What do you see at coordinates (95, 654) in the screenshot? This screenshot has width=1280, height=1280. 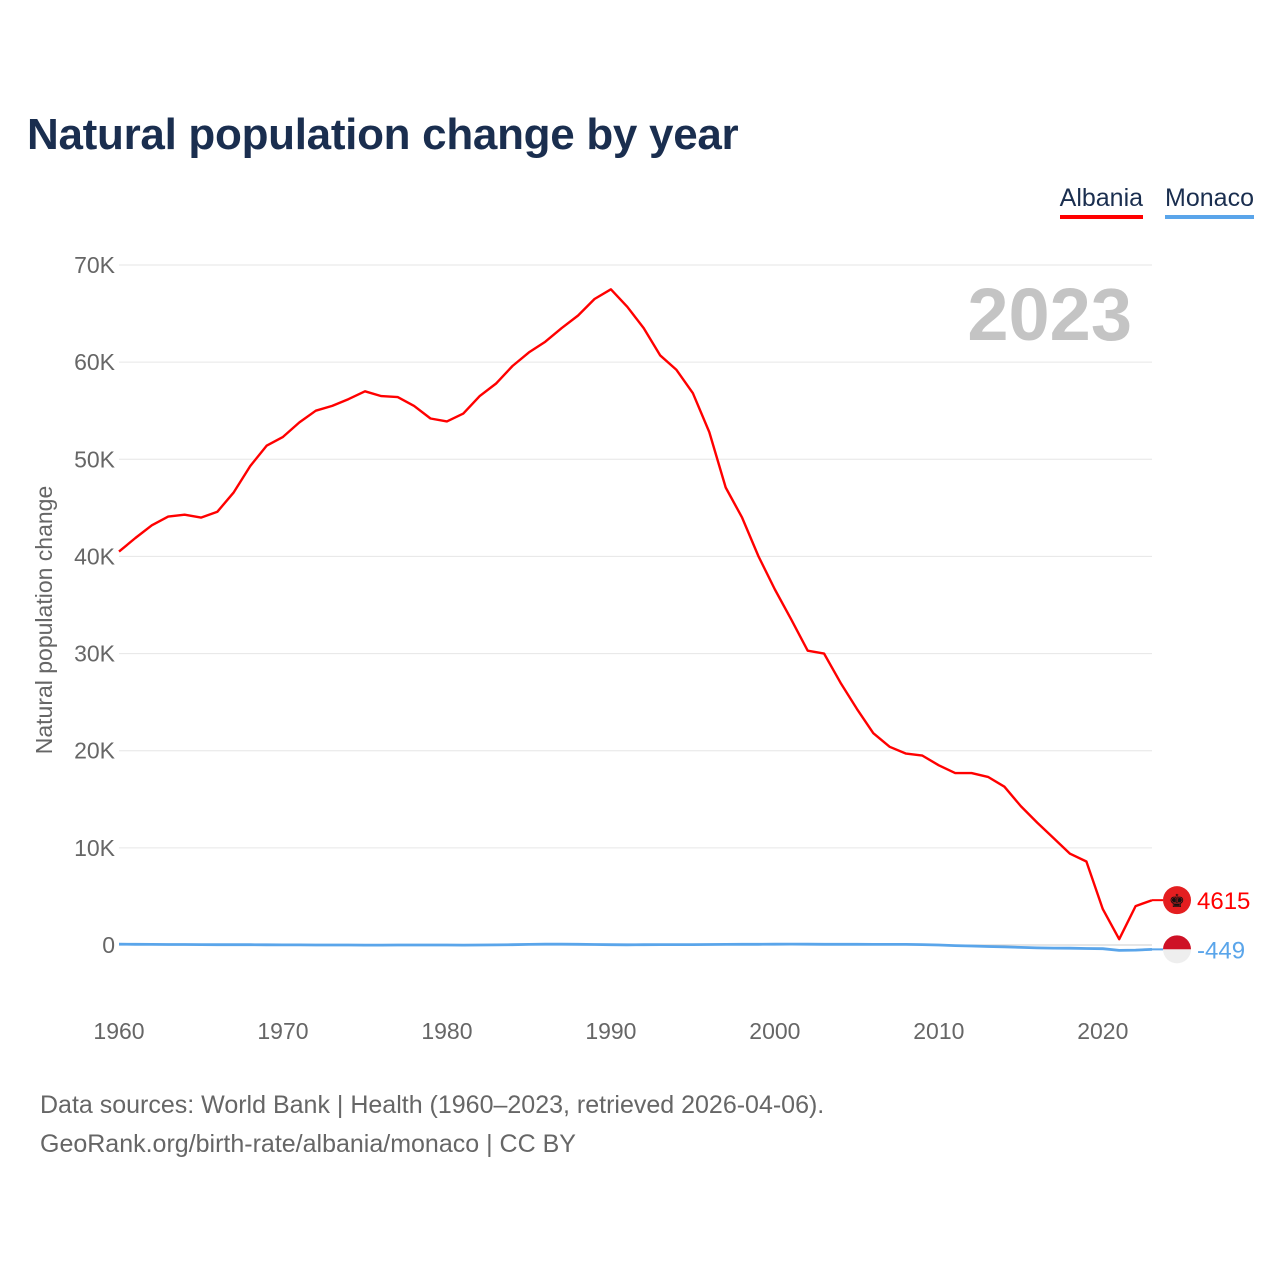 I see `y-tick-label: 30K` at bounding box center [95, 654].